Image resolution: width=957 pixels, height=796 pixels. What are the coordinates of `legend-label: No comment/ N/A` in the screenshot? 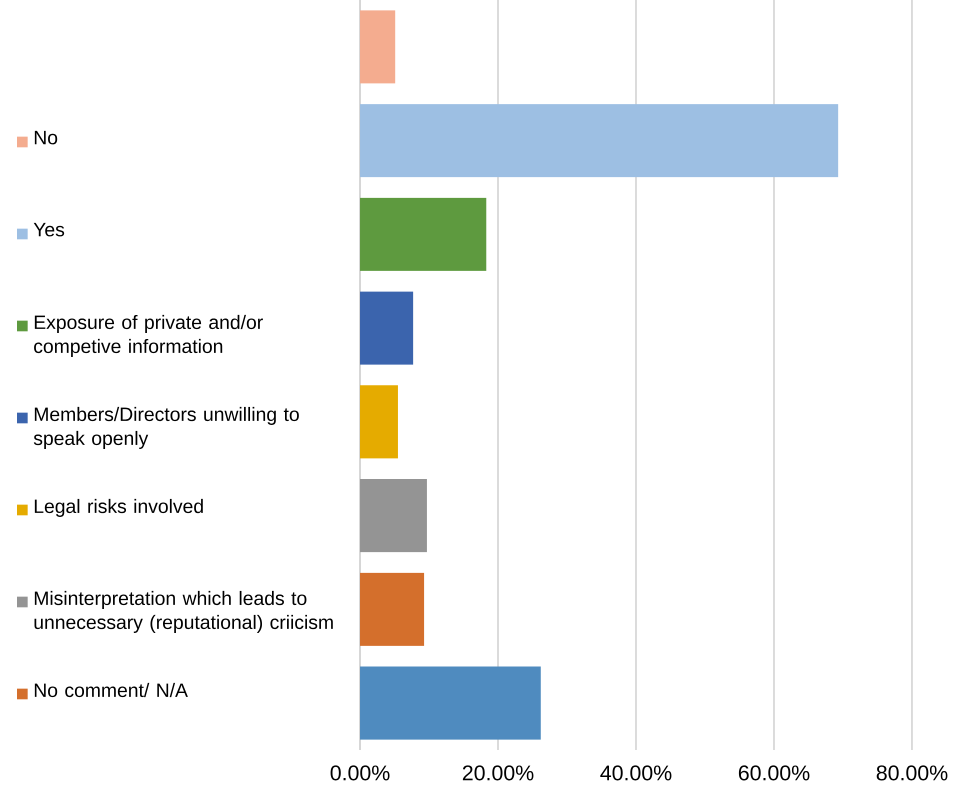 It's located at (111, 690).